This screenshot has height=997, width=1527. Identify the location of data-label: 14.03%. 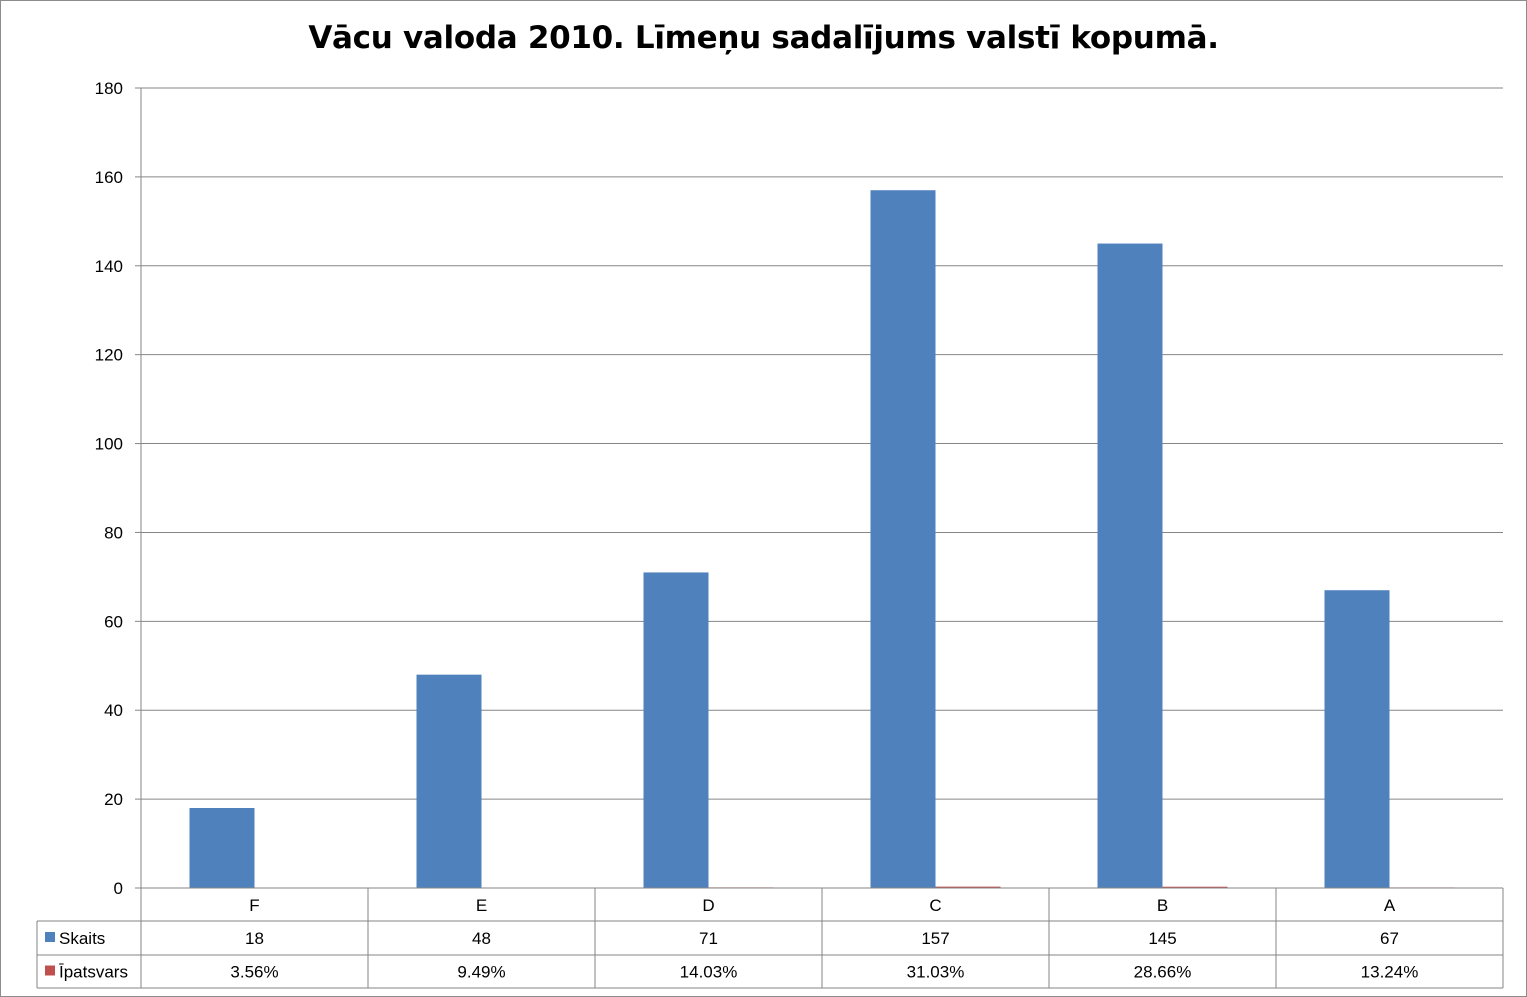
(709, 972).